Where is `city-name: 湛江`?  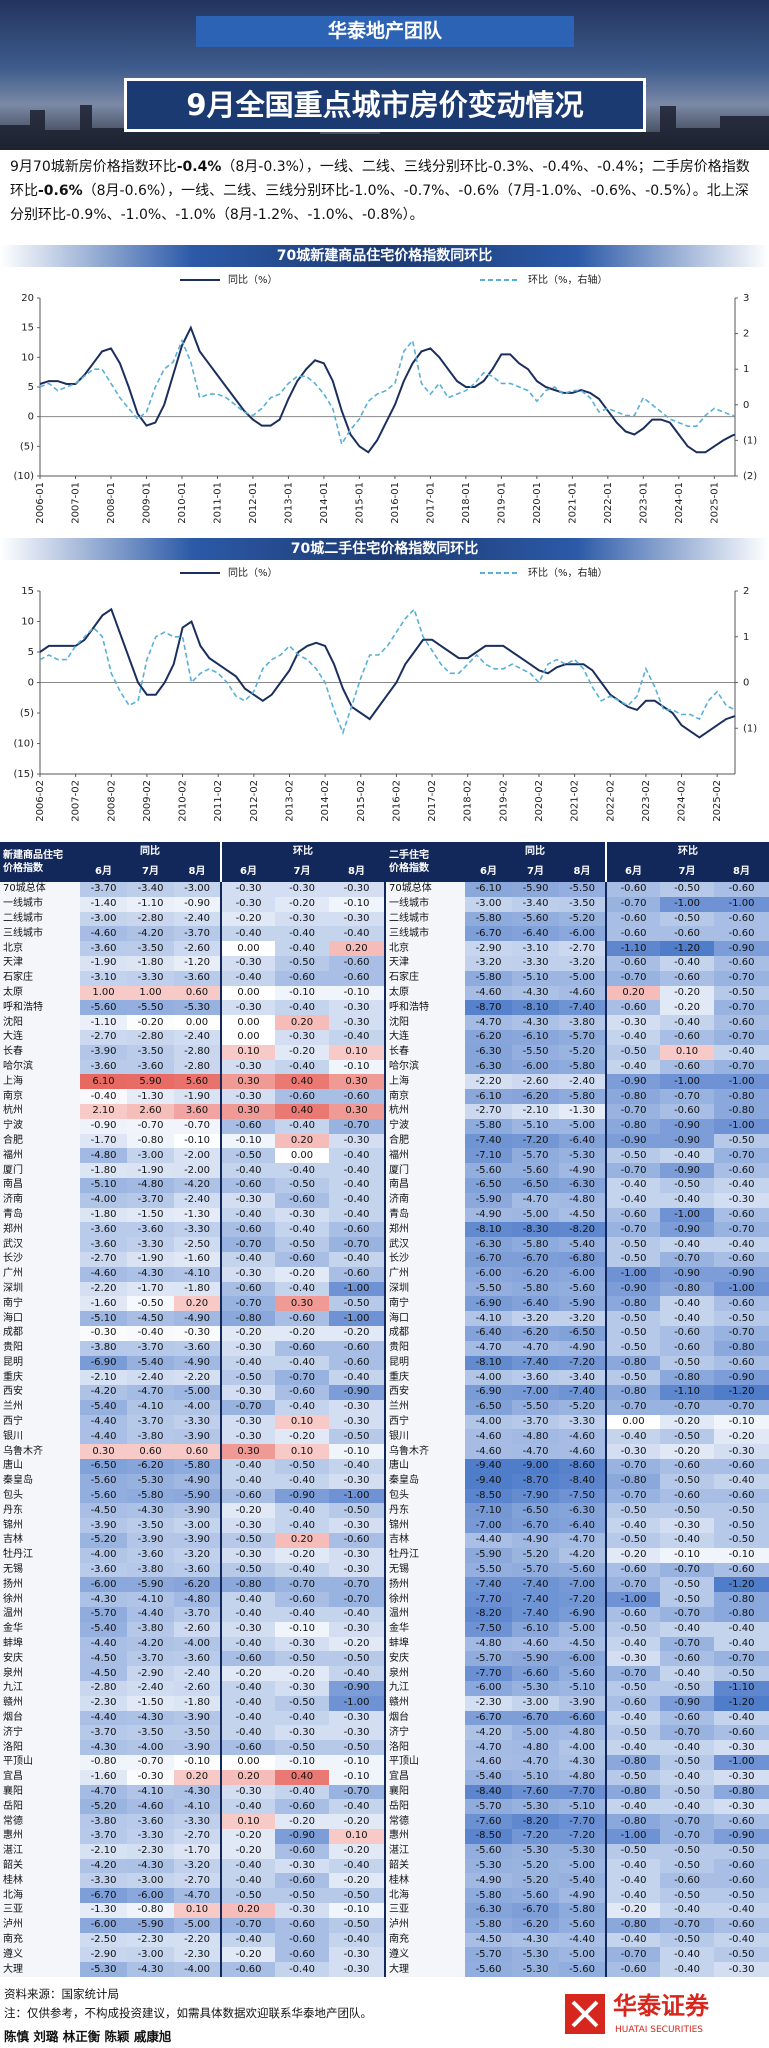
city-name: 湛江 is located at coordinates (425, 1851).